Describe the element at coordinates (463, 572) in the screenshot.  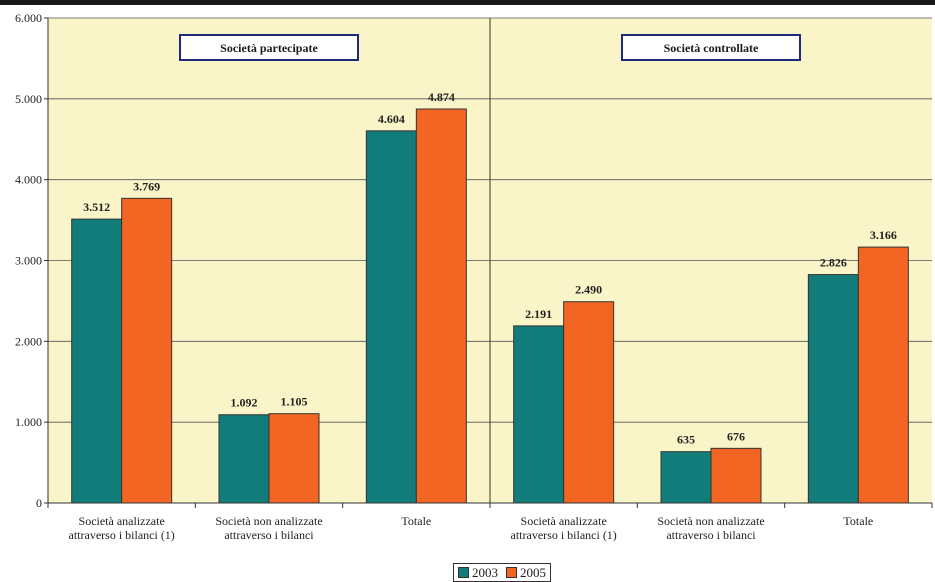
I see `legend-swatch-2003` at that location.